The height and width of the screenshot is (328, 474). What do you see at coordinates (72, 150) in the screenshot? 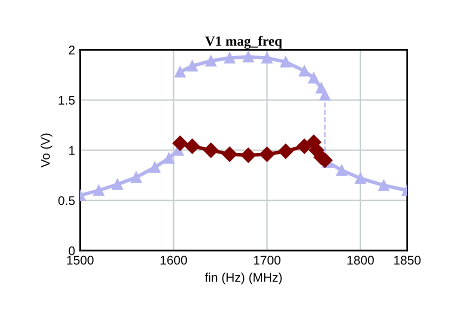
I see `y-tick-label: 1` at bounding box center [72, 150].